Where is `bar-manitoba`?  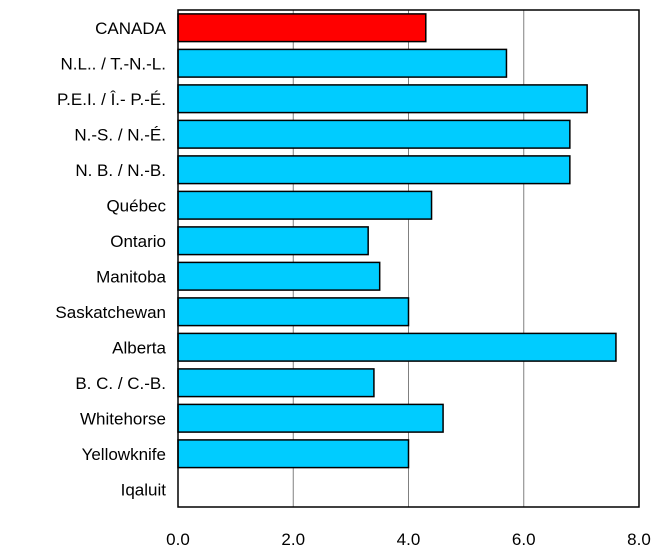
bar-manitoba is located at coordinates (279, 276).